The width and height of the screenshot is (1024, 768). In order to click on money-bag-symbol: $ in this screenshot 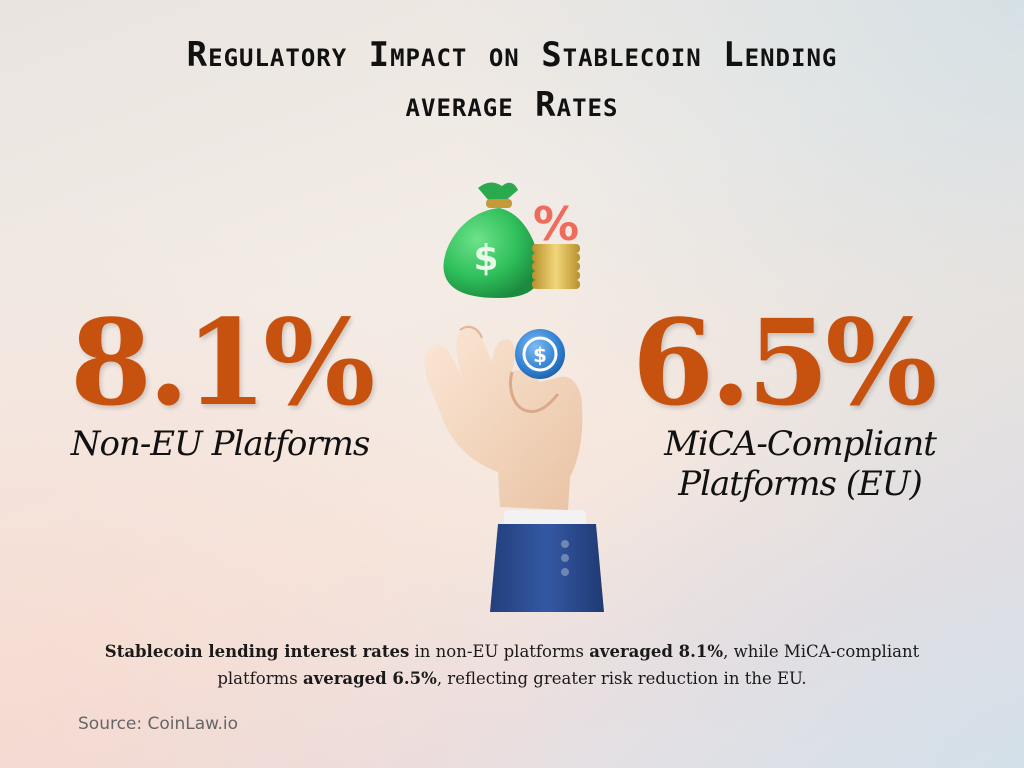, I will do `click(485, 258)`.